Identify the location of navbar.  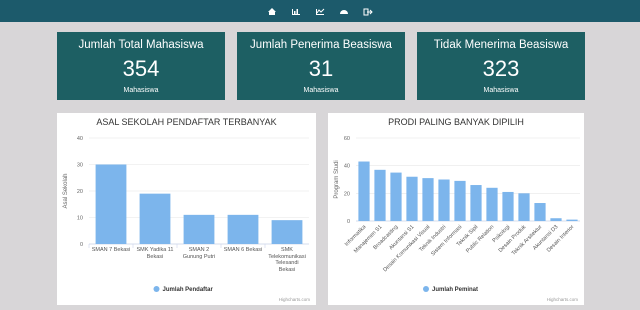
(320, 11).